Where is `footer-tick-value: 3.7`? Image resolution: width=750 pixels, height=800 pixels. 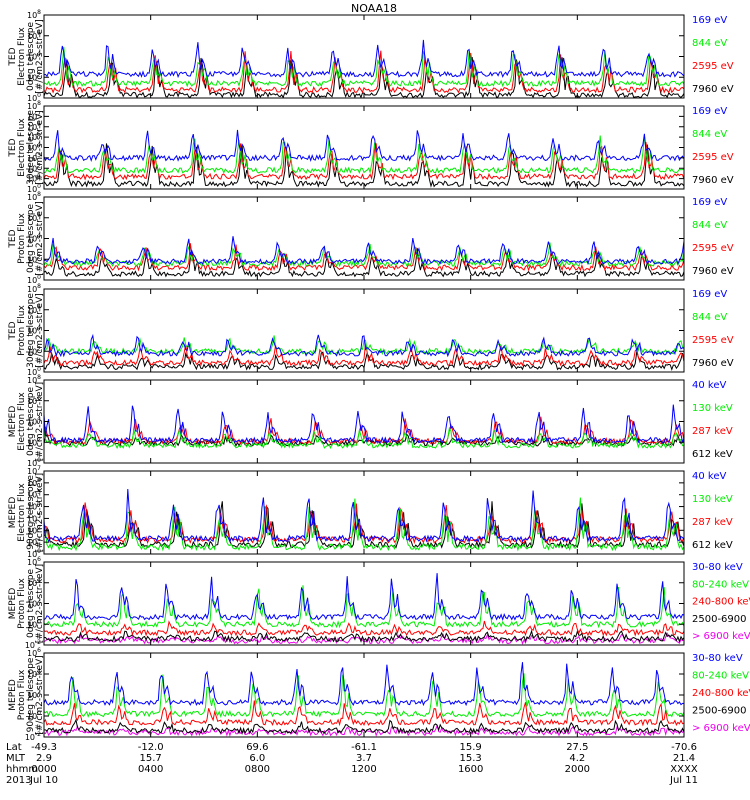
footer-tick-value: 3.7 is located at coordinates (364, 758).